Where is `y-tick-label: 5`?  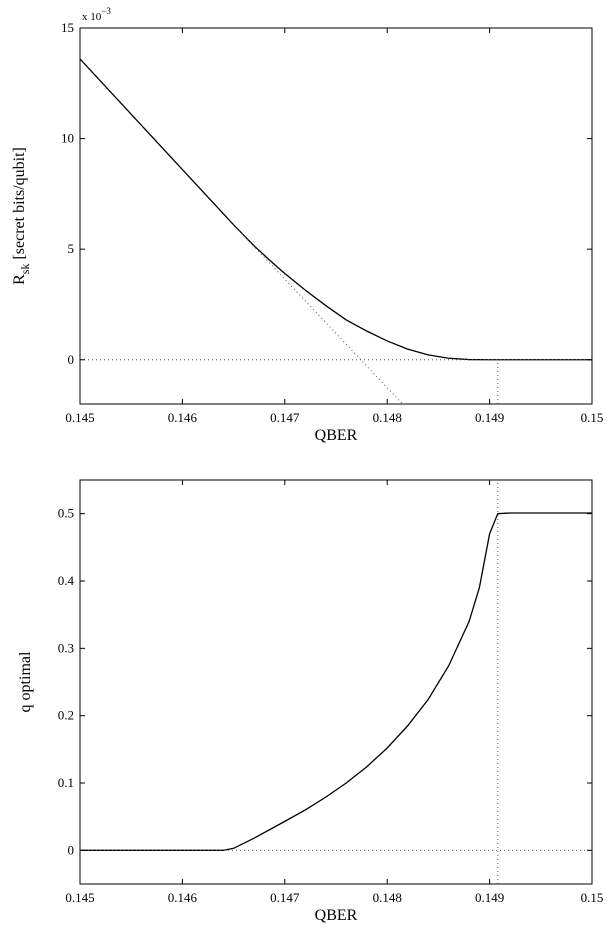 y-tick-label: 5 is located at coordinates (71, 248).